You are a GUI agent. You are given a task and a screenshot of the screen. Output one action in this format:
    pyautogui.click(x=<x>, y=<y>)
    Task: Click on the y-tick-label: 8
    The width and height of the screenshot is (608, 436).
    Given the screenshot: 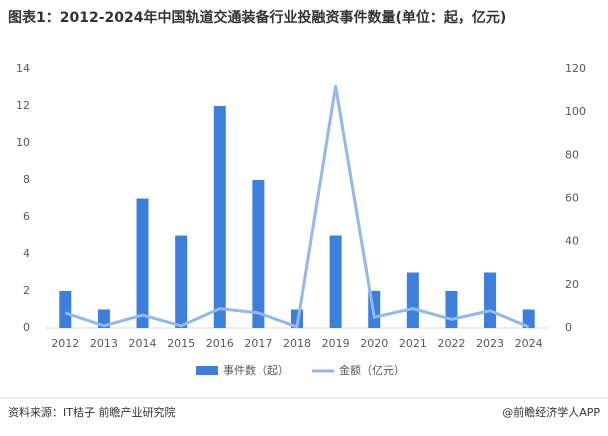 What is the action you would take?
    pyautogui.click(x=26, y=179)
    